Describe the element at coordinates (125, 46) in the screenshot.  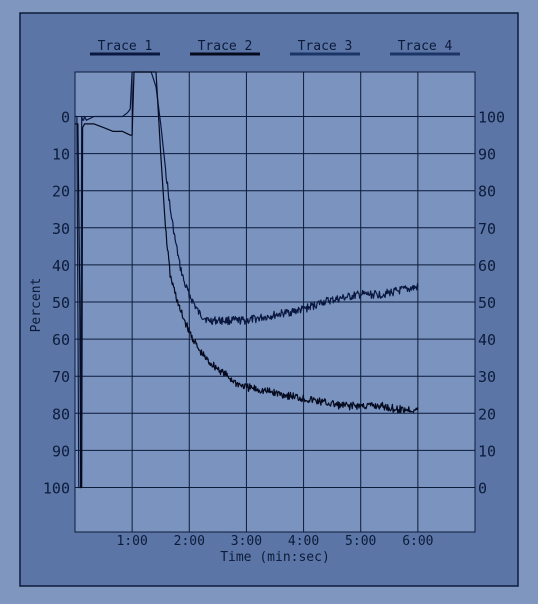
I see `legend-label: Trace 1` at that location.